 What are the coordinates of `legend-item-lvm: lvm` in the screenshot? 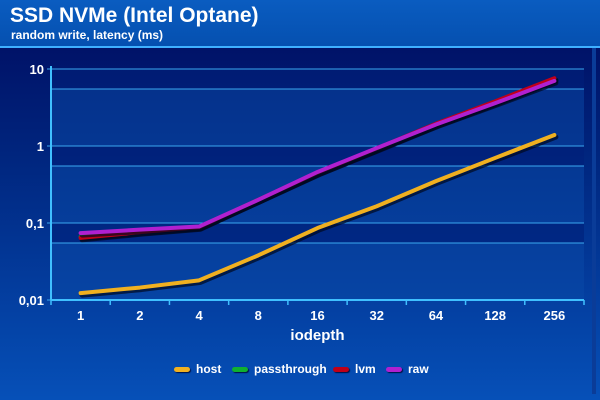 It's located at (354, 369).